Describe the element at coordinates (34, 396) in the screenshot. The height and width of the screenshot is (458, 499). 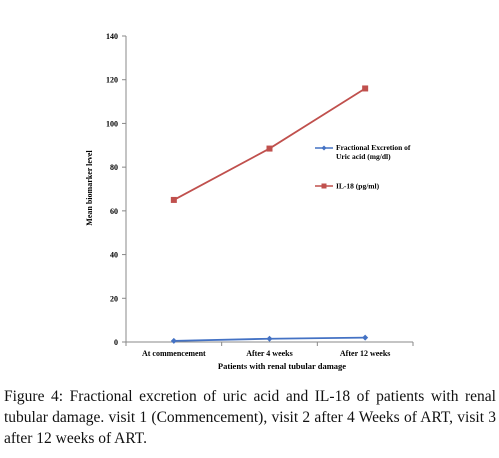
I see `caption-label: Figure 4:` at that location.